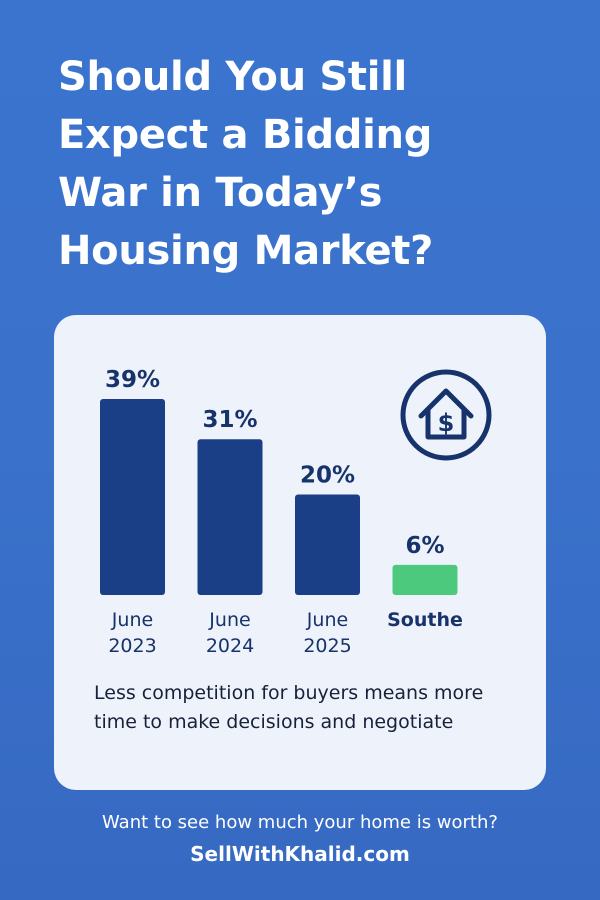 The height and width of the screenshot is (900, 600). What do you see at coordinates (245, 135) in the screenshot?
I see `headline-line-2: Expect a Bidding` at bounding box center [245, 135].